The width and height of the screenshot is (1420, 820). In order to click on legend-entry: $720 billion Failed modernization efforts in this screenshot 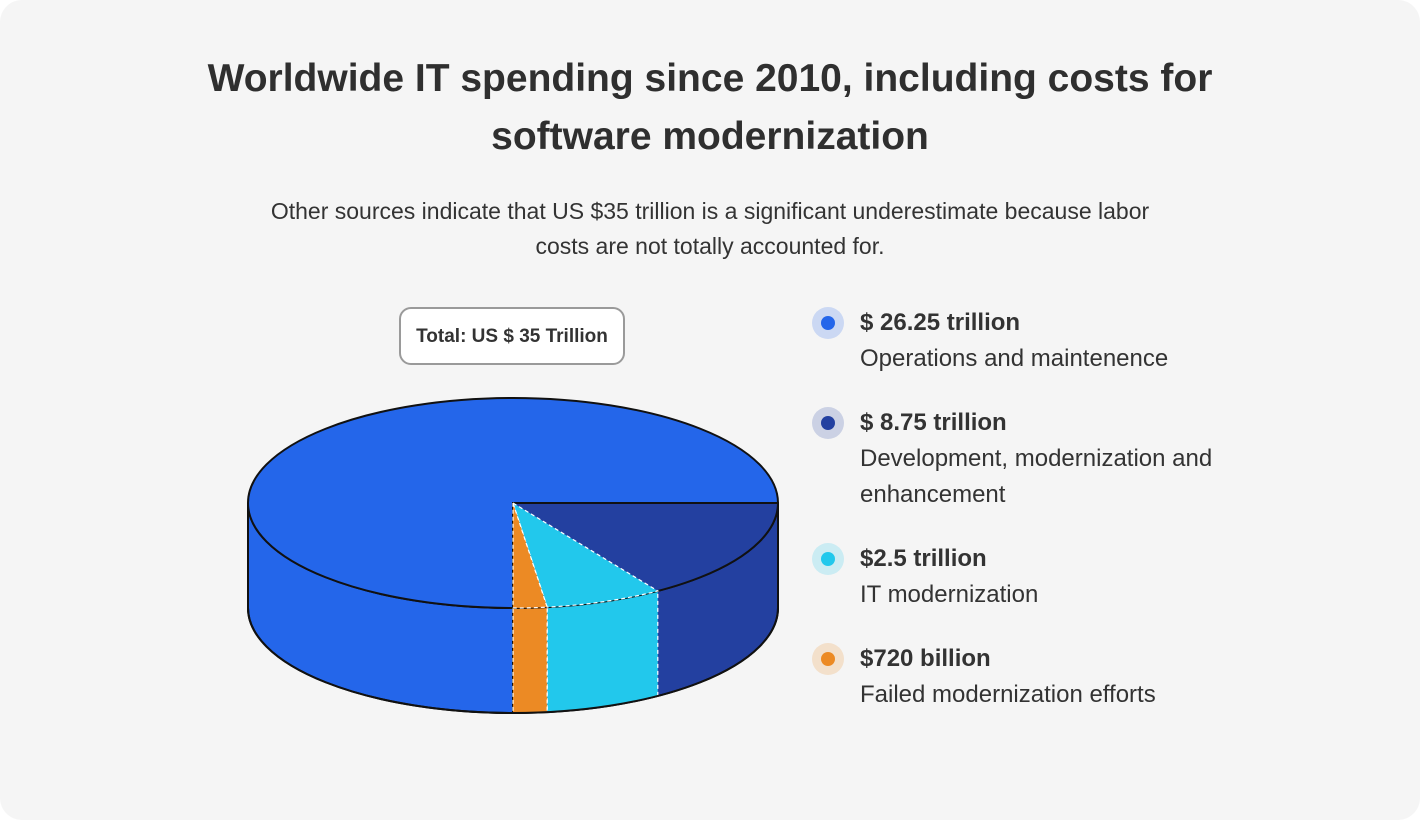, I will do `click(1045, 677)`.